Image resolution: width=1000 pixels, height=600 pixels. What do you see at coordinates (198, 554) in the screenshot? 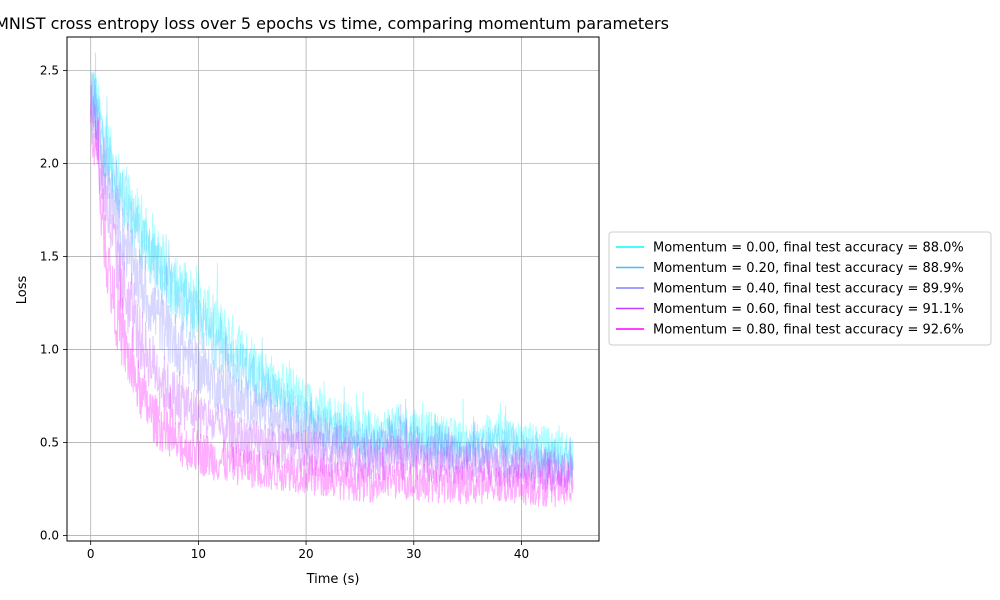
I see `x-tick-label: 10` at bounding box center [198, 554].